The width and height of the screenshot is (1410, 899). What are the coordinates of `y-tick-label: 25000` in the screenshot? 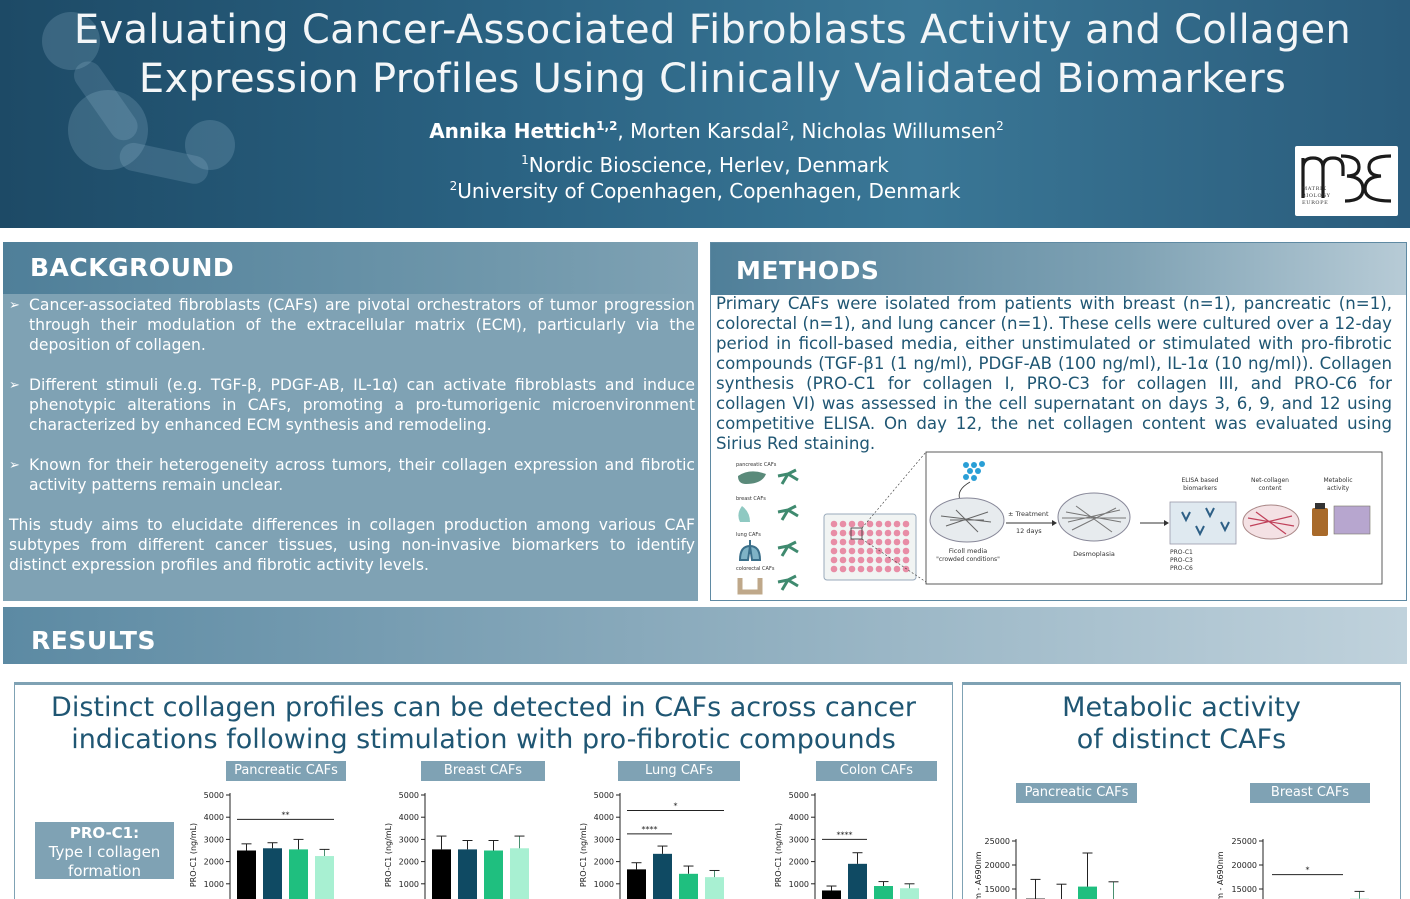 It's located at (997, 841).